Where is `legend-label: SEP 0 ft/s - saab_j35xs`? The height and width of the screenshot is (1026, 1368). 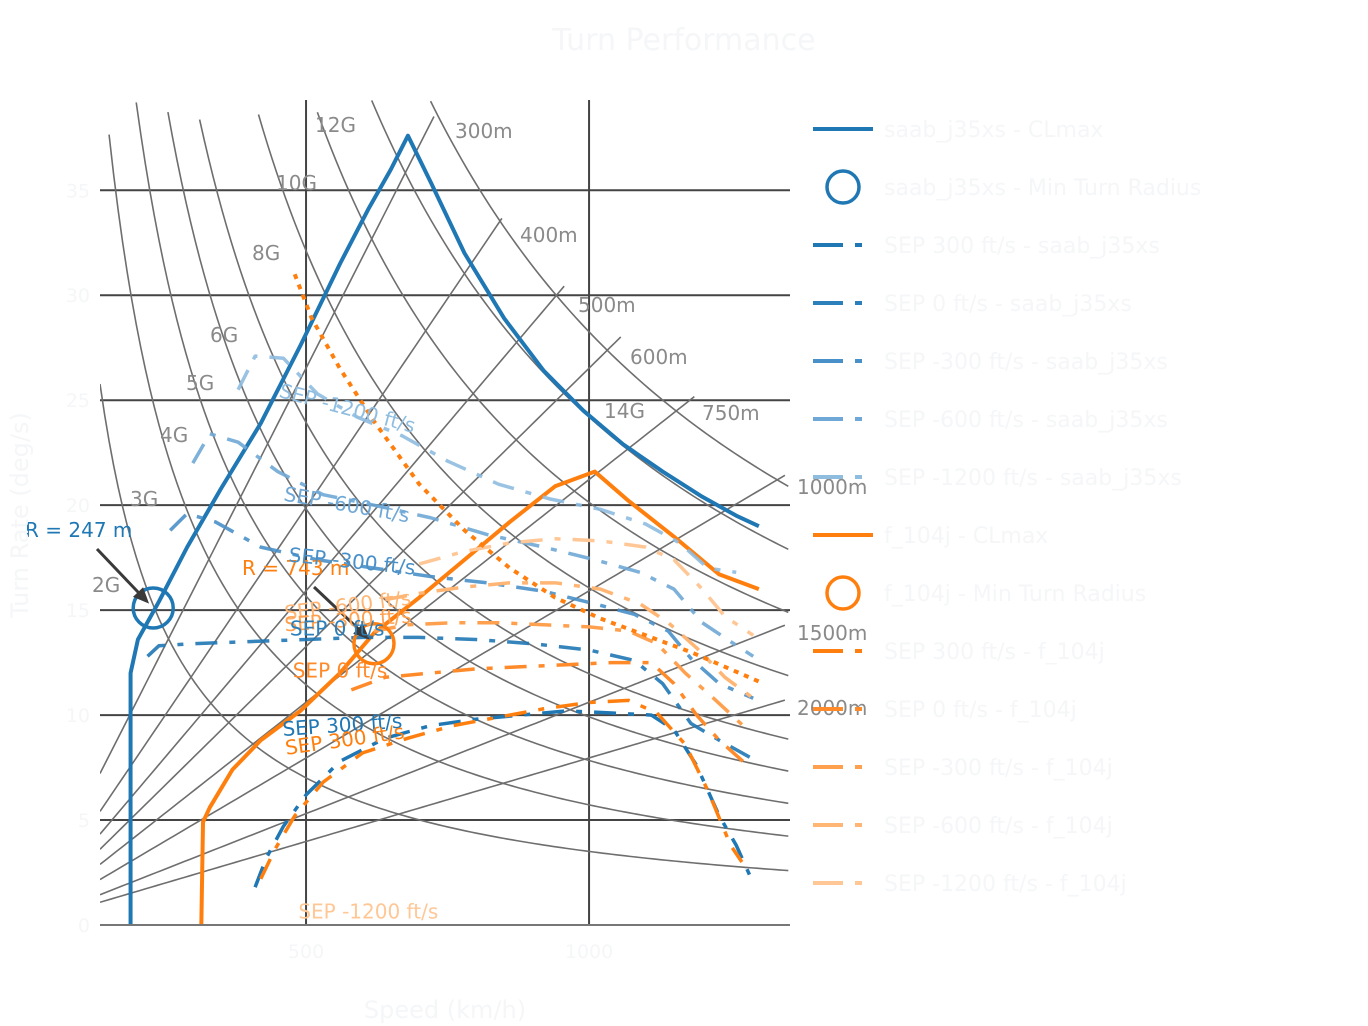 legend-label: SEP 0 ft/s - saab_j35xs is located at coordinates (1008, 304).